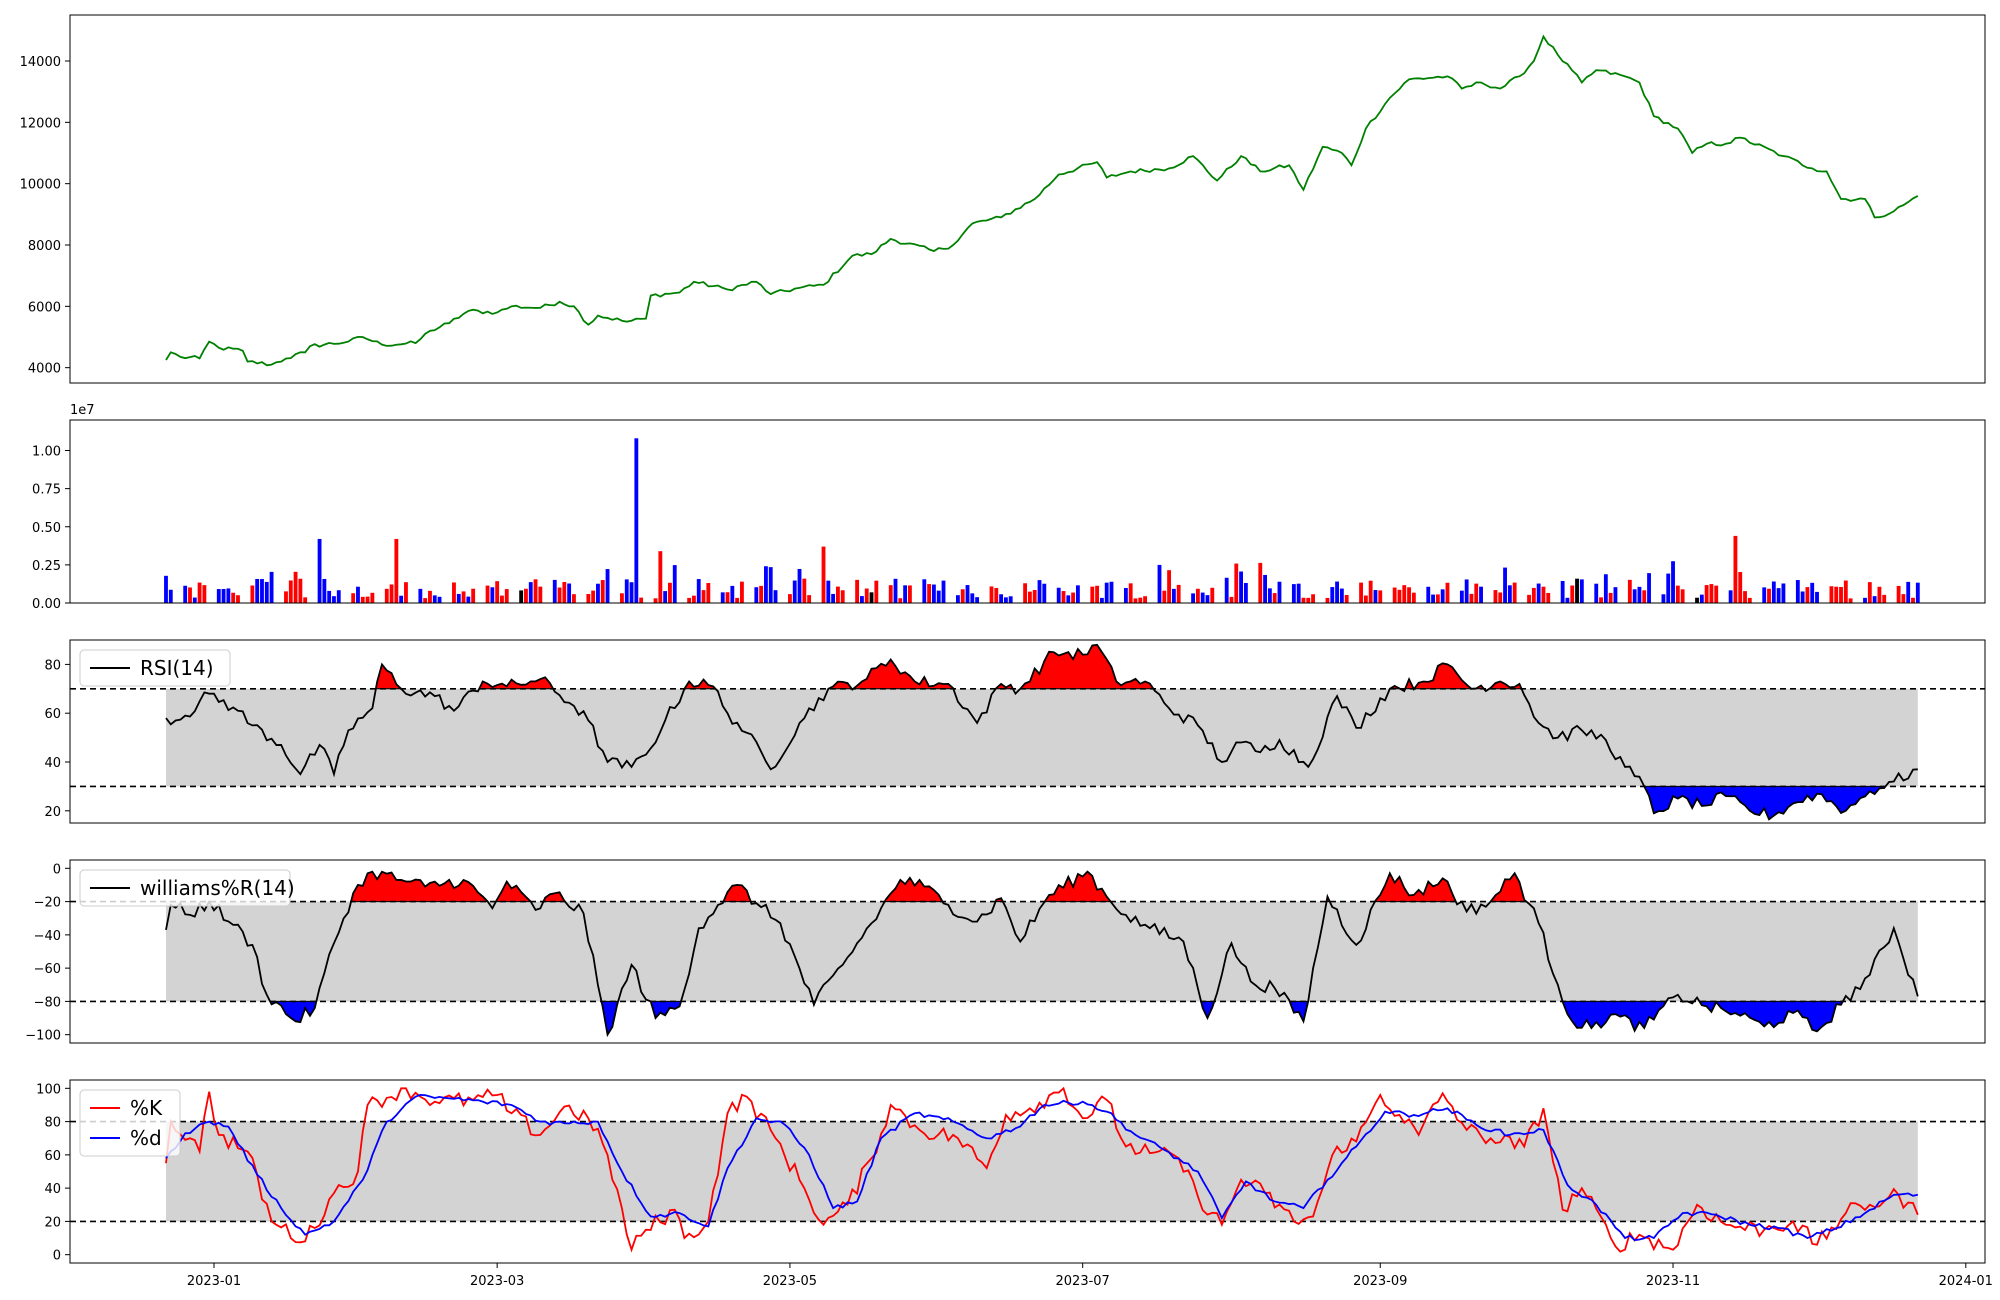  Describe the element at coordinates (43, 1036) in the screenshot. I see `williams-panel-ytick-label: −100` at that location.